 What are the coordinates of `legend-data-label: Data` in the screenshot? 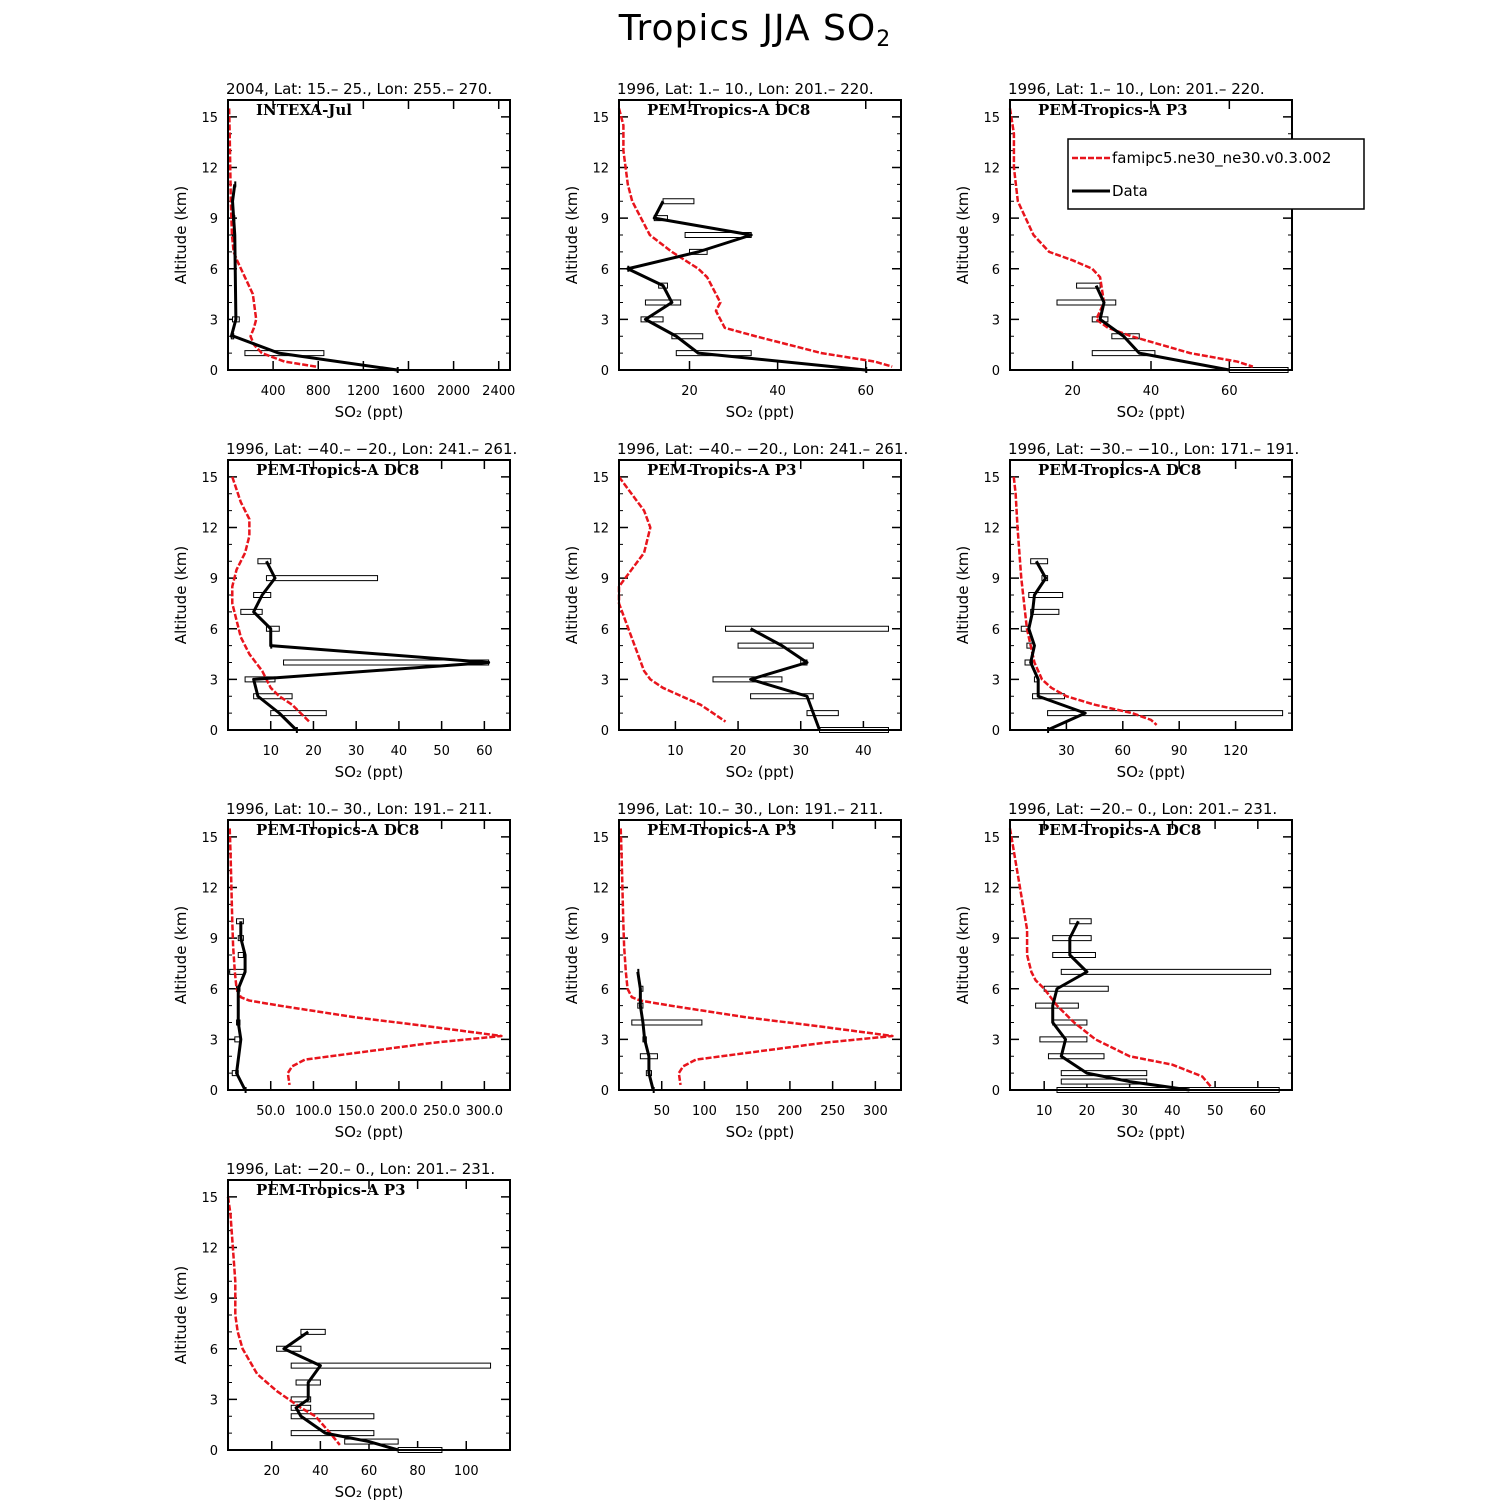 It's located at (1130, 191).